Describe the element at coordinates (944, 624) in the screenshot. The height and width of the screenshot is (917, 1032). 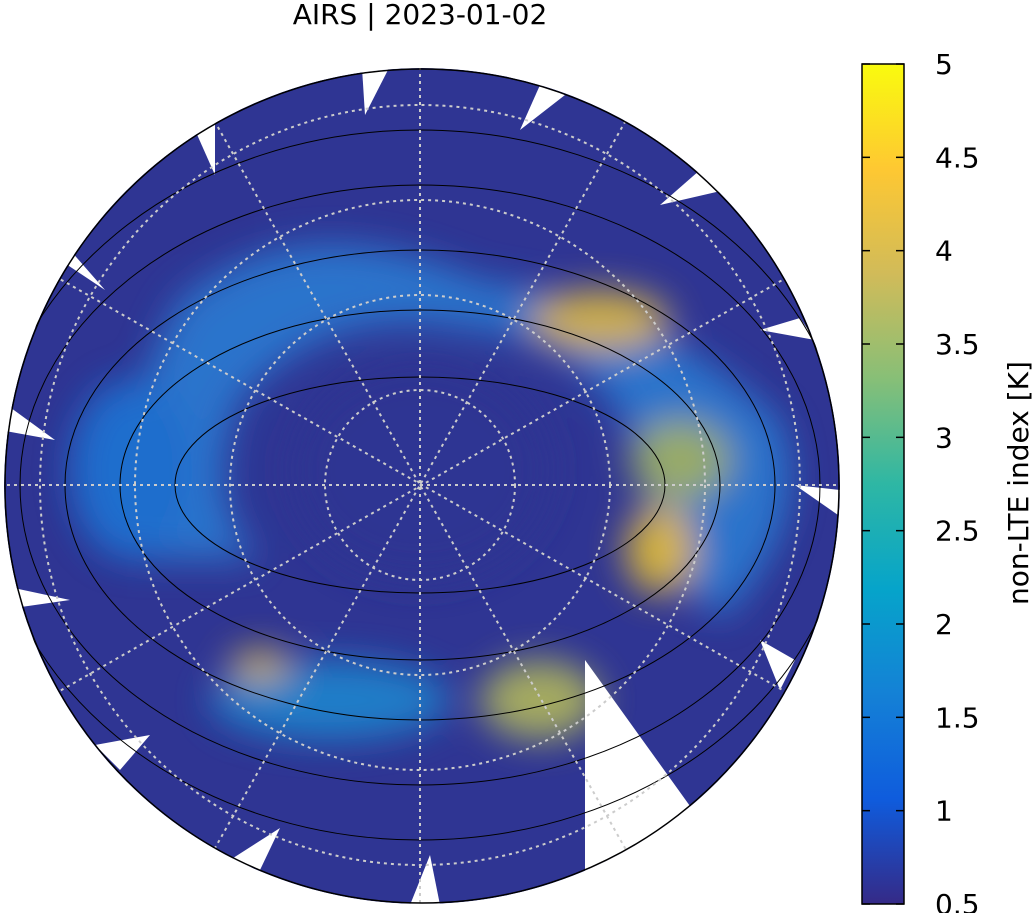
I see `tick-label: 2` at that location.